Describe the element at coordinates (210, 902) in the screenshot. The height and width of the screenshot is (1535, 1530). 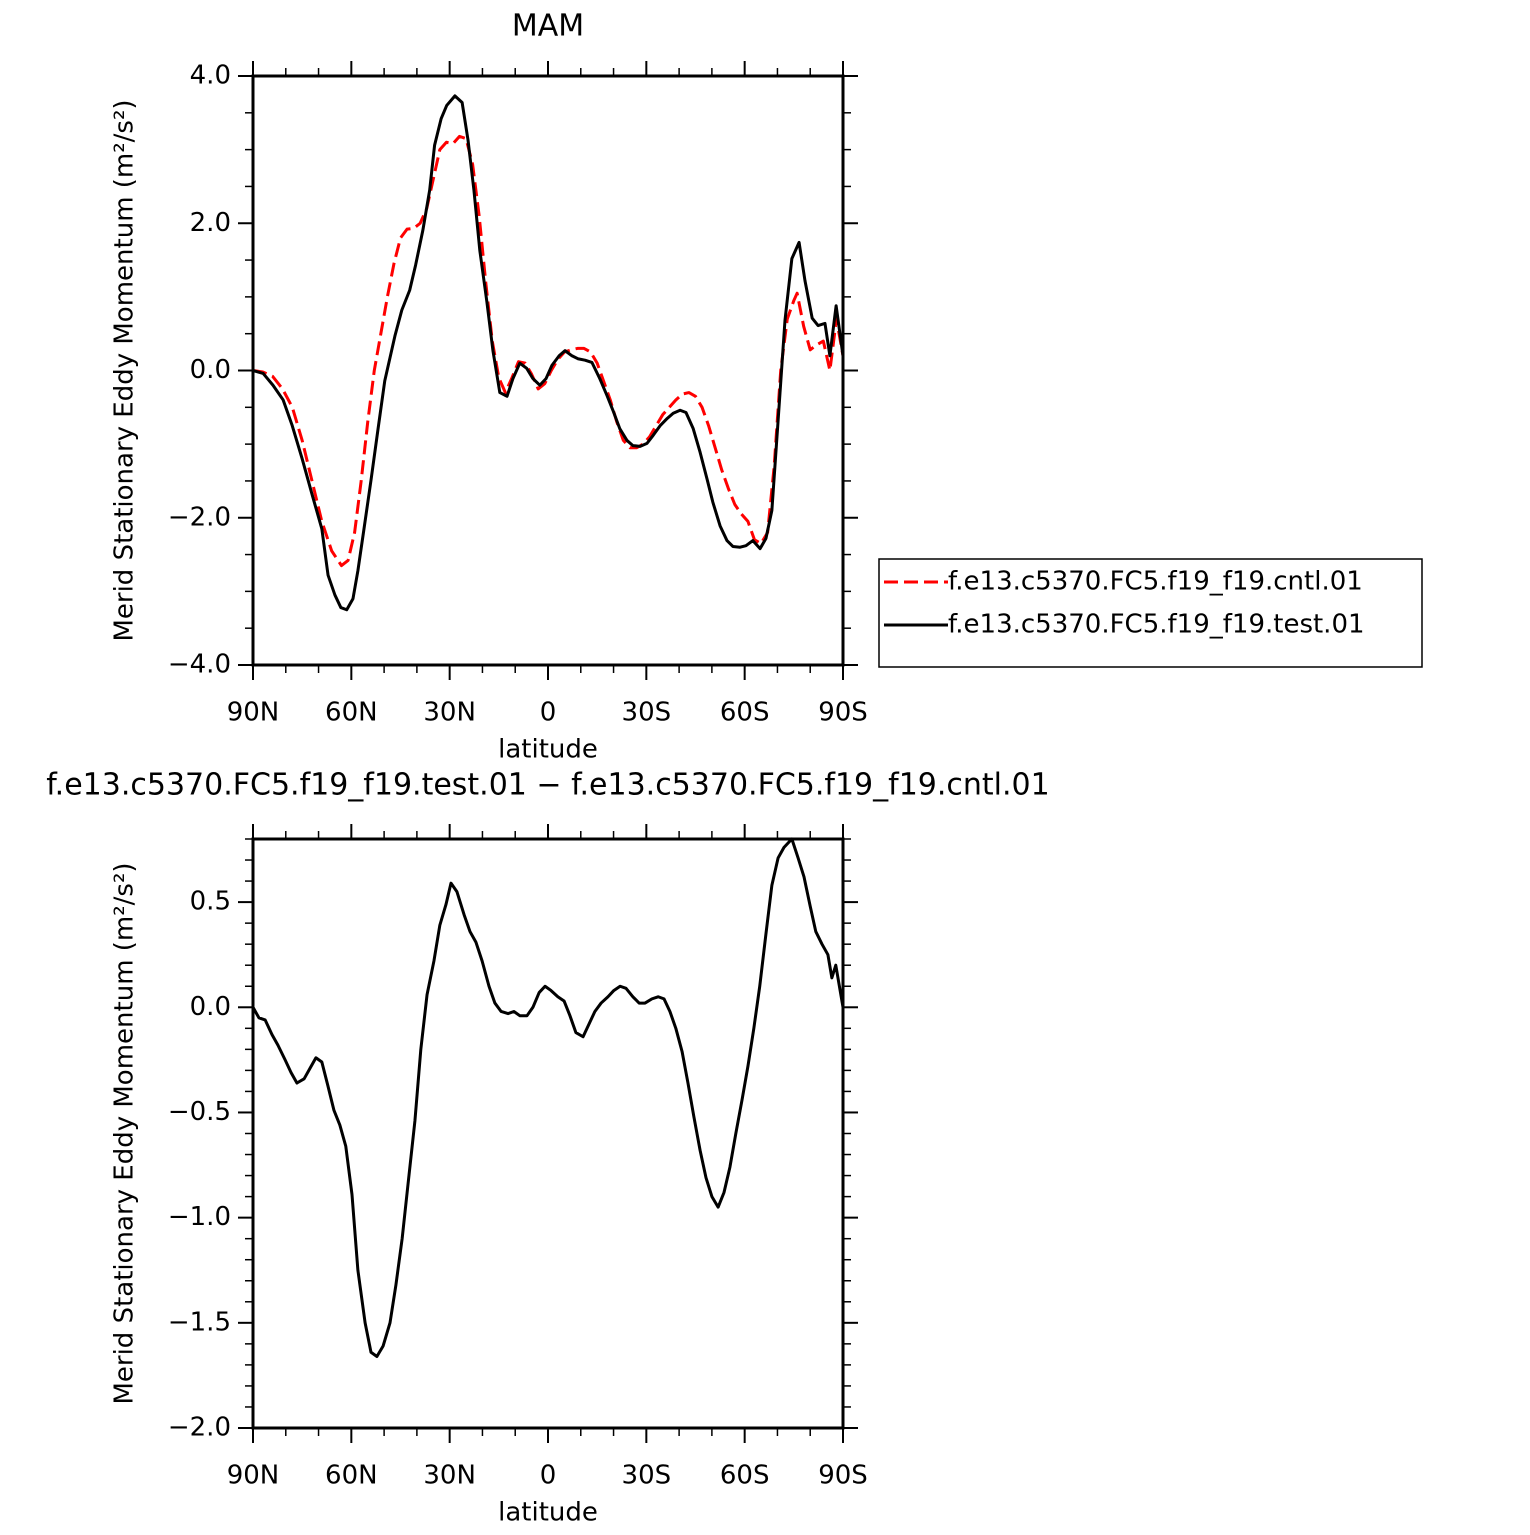
I see `y-tick-label: 0.5` at that location.